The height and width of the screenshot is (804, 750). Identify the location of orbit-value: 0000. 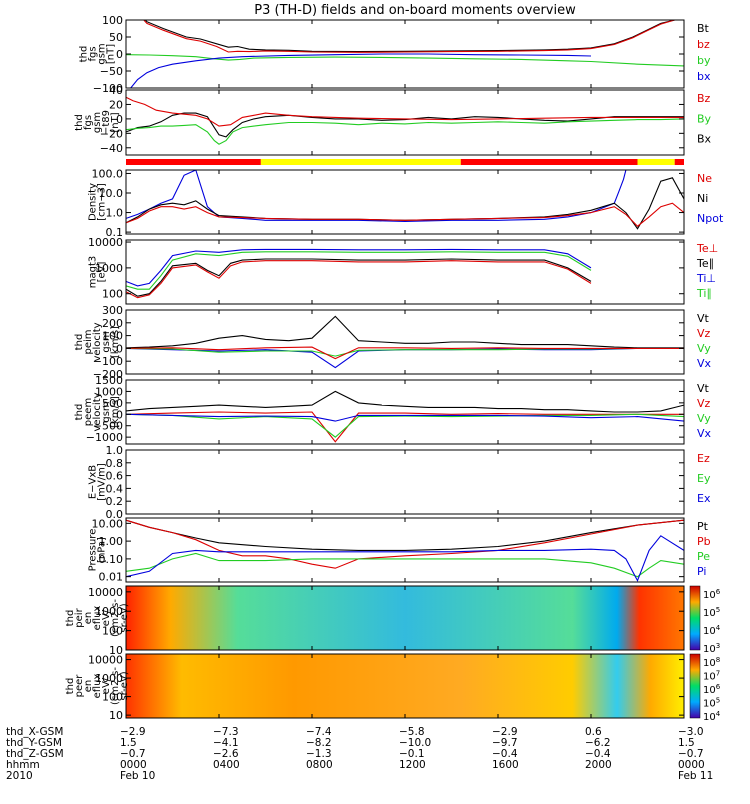
(133, 765).